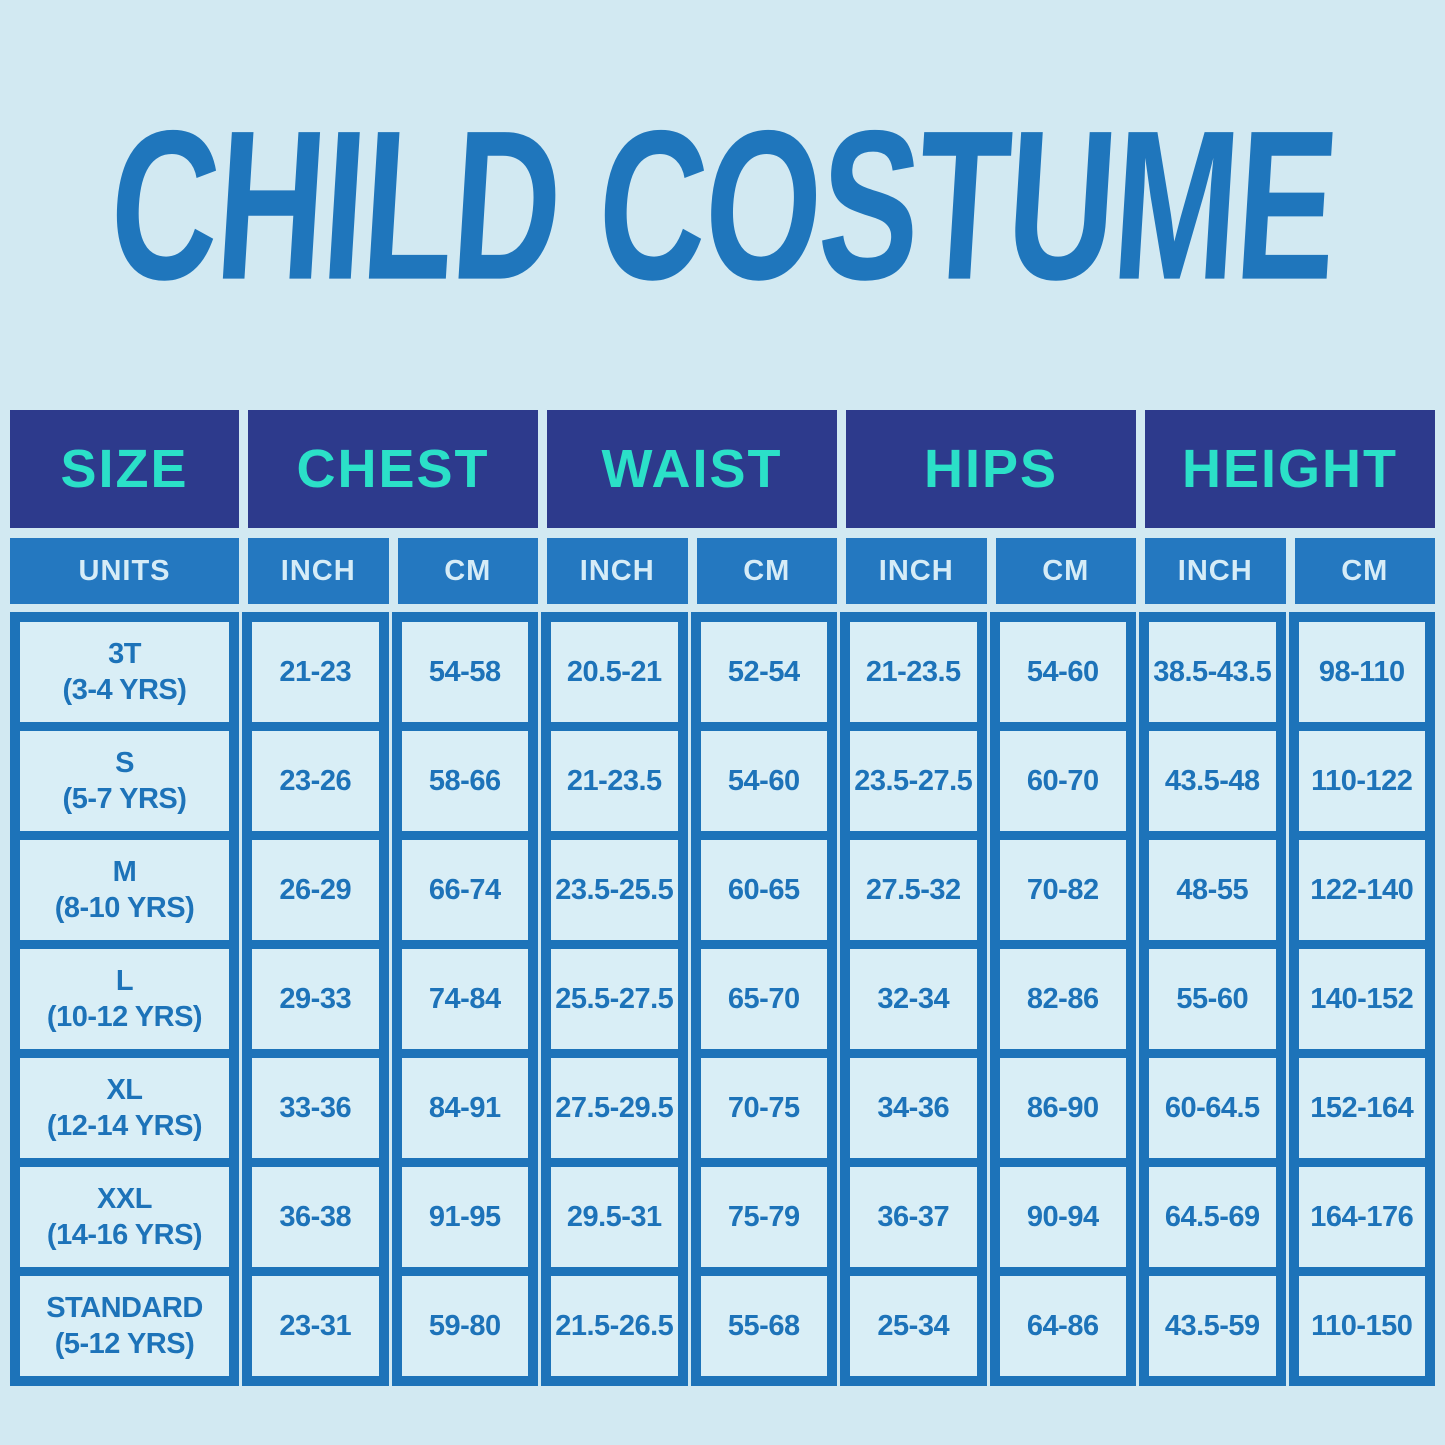 This screenshot has width=1445, height=1445. I want to click on units-label: UNITS, so click(124, 571).